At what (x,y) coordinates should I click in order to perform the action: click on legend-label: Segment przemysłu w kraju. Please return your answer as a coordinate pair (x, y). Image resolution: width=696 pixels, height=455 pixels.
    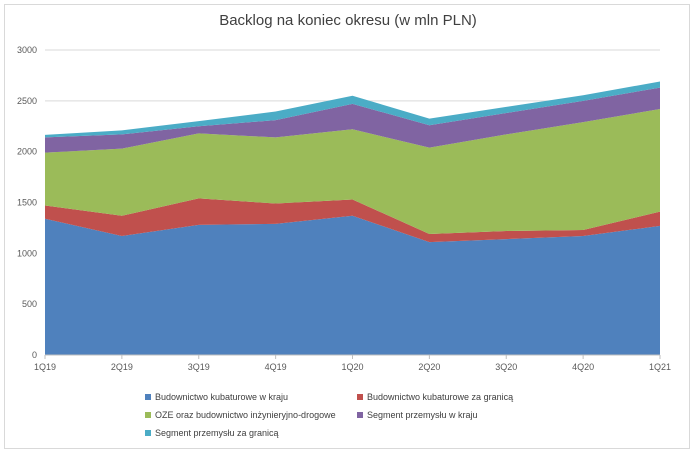
    Looking at the image, I should click on (422, 415).